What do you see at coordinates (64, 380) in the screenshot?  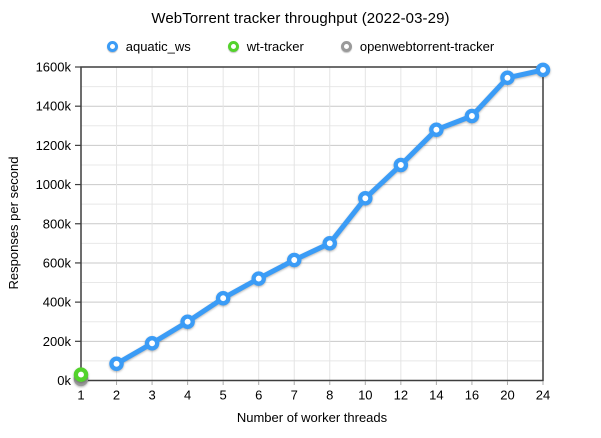 I see `y-tick-label: 0k` at bounding box center [64, 380].